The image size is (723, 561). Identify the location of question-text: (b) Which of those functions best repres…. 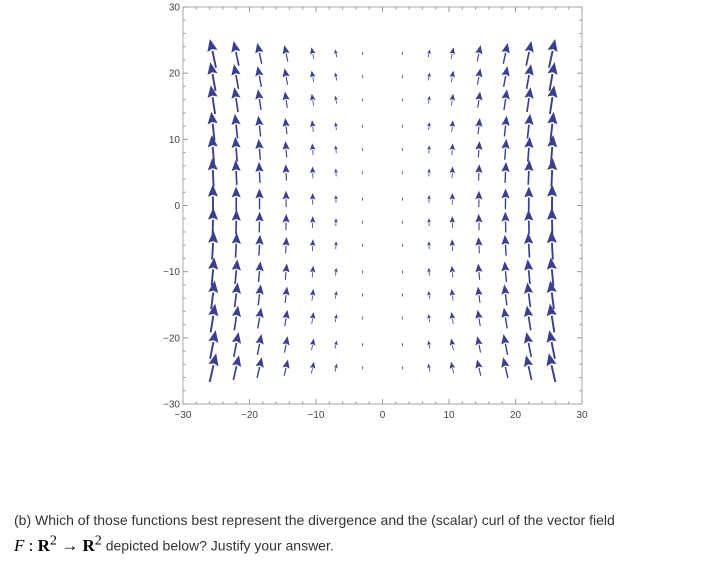
(366, 534).